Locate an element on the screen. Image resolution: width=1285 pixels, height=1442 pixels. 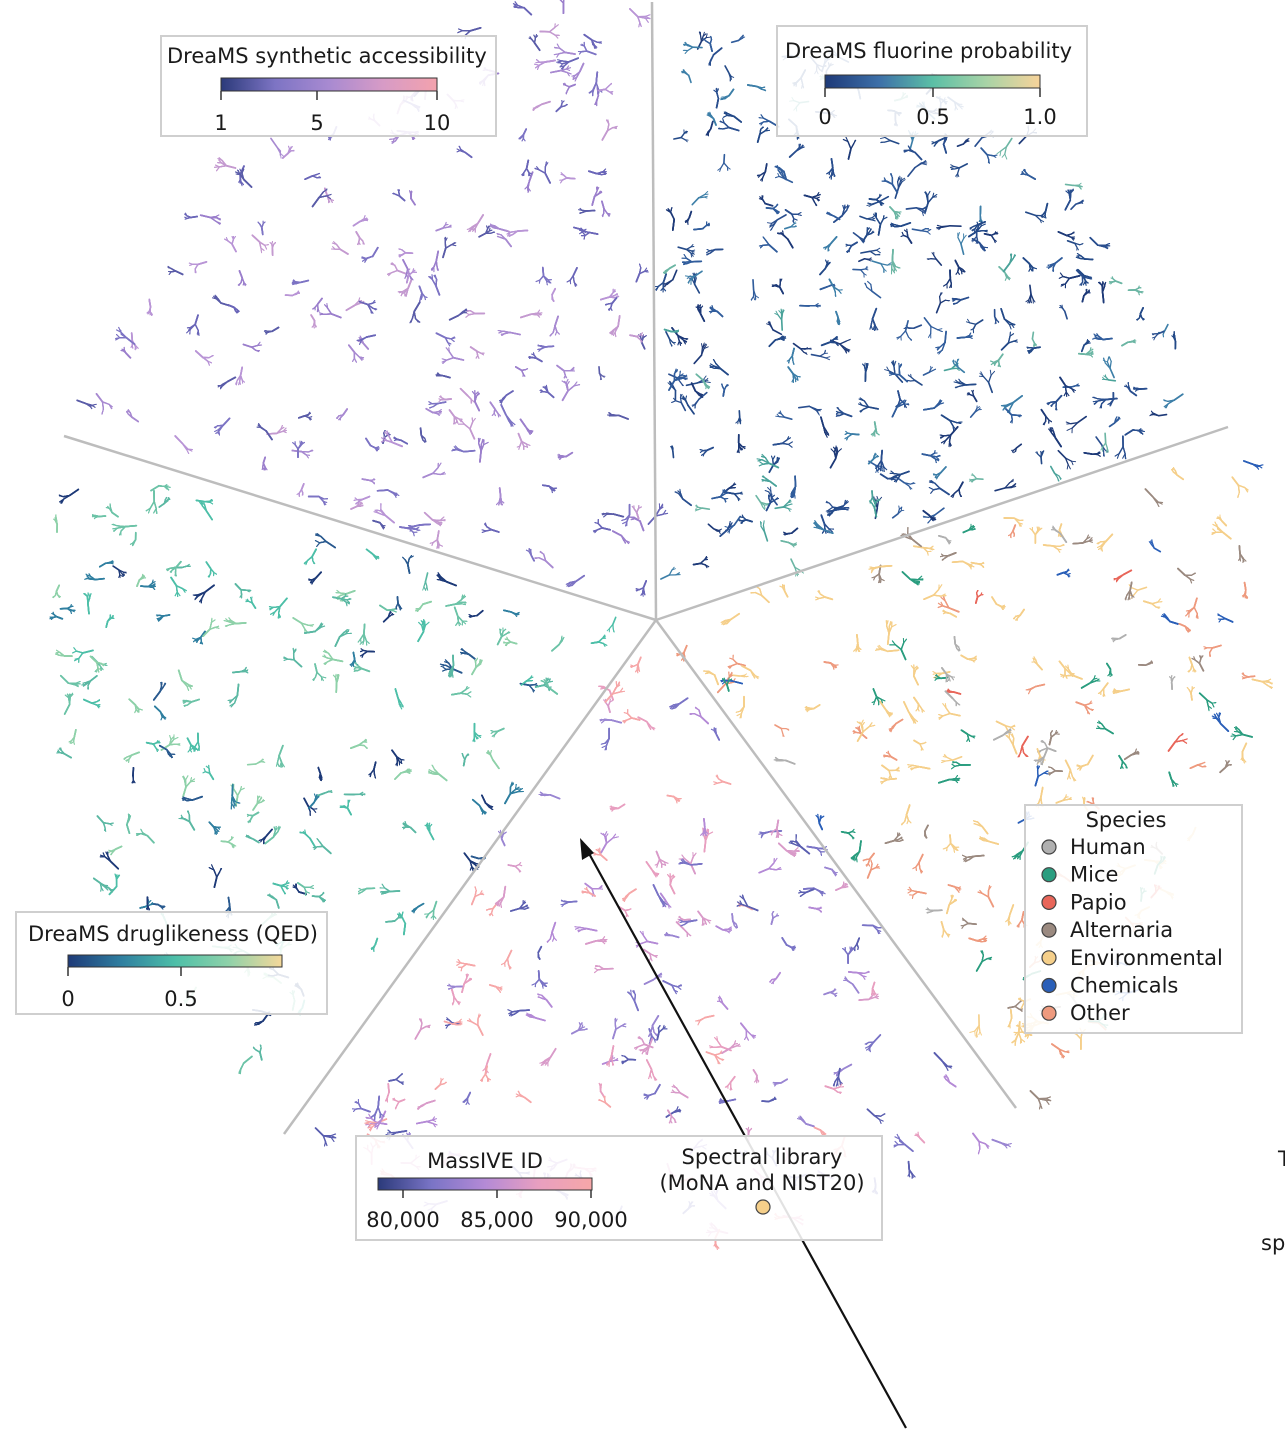
synthetic-tick-5: 5 is located at coordinates (316, 123).